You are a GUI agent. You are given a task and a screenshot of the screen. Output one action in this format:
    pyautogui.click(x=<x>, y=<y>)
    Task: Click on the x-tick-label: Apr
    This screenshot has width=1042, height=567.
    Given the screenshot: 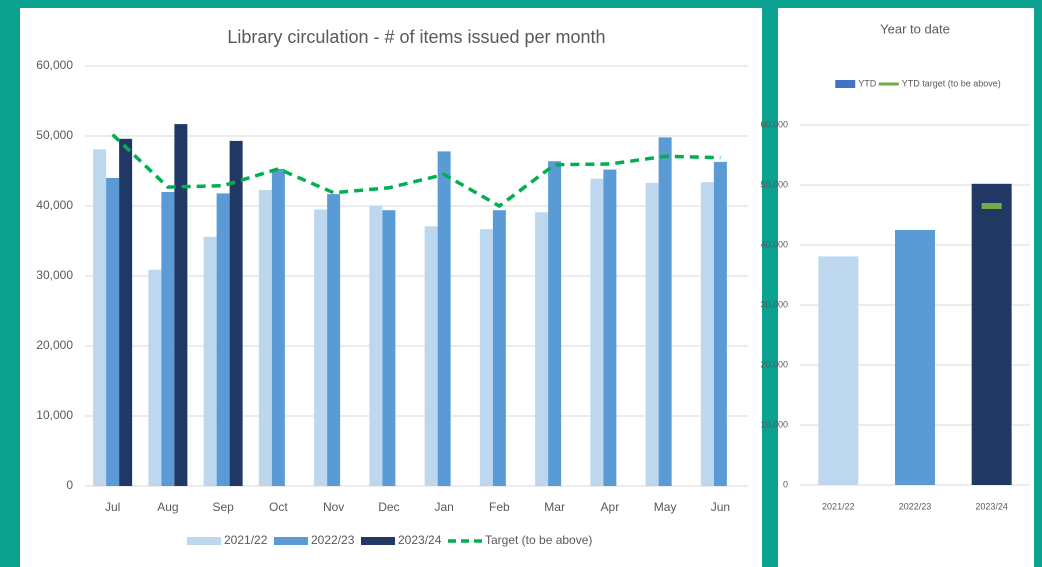 What is the action you would take?
    pyautogui.click(x=610, y=507)
    